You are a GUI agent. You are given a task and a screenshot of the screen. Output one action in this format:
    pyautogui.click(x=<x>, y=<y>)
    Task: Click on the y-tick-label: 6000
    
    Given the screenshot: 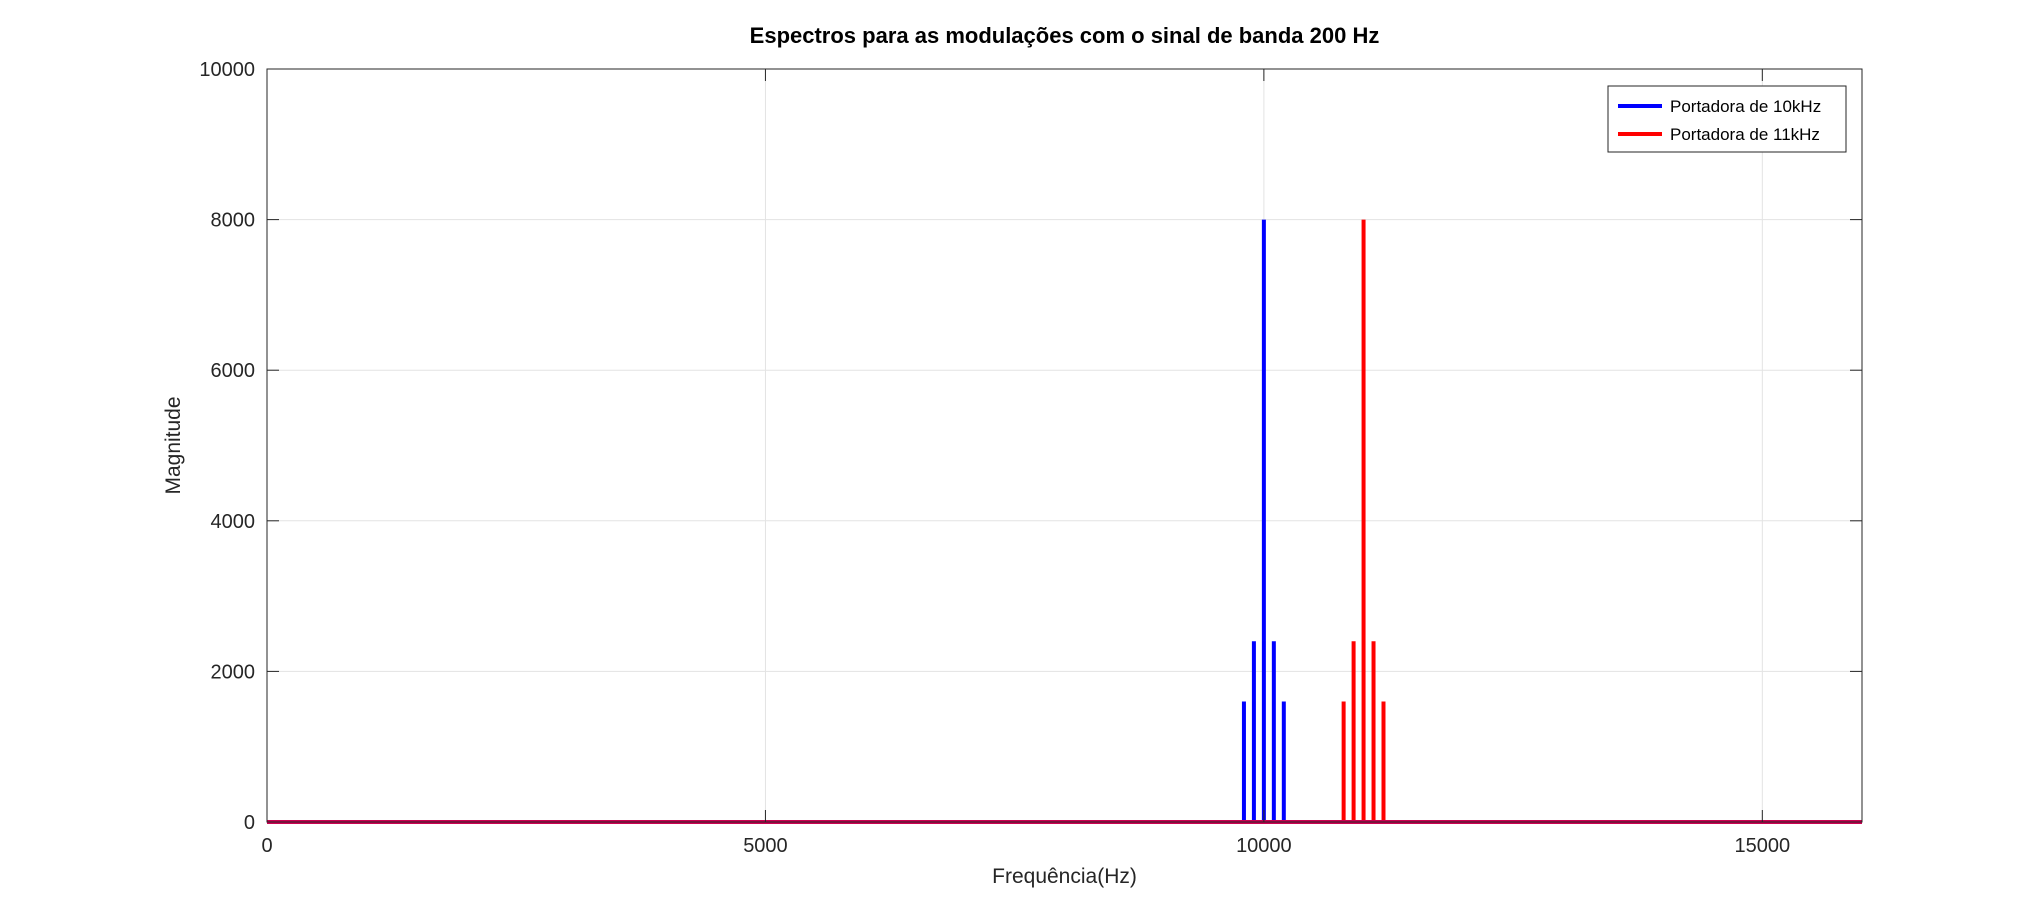 What is the action you would take?
    pyautogui.click(x=233, y=371)
    